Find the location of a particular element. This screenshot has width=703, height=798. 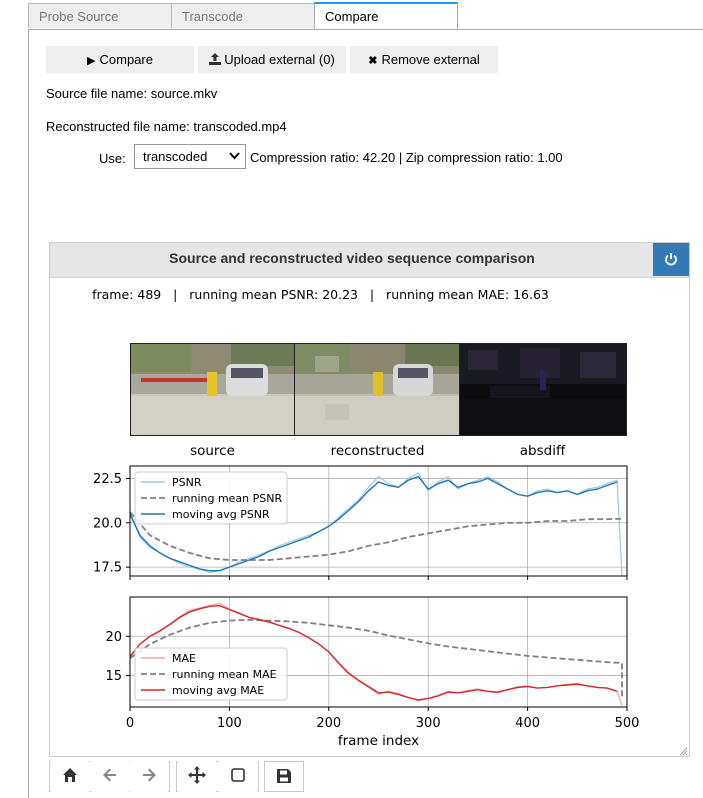

y-tick-label: 20 is located at coordinates (113, 637).